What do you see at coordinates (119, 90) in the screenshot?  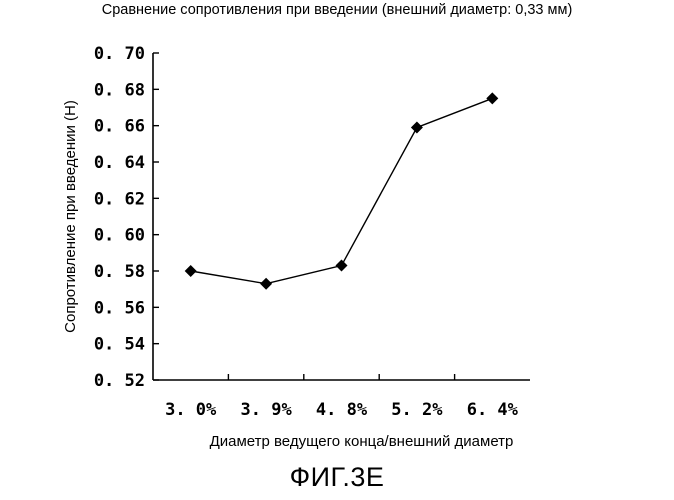 I see `y-tick-label: 0. 68` at bounding box center [119, 90].